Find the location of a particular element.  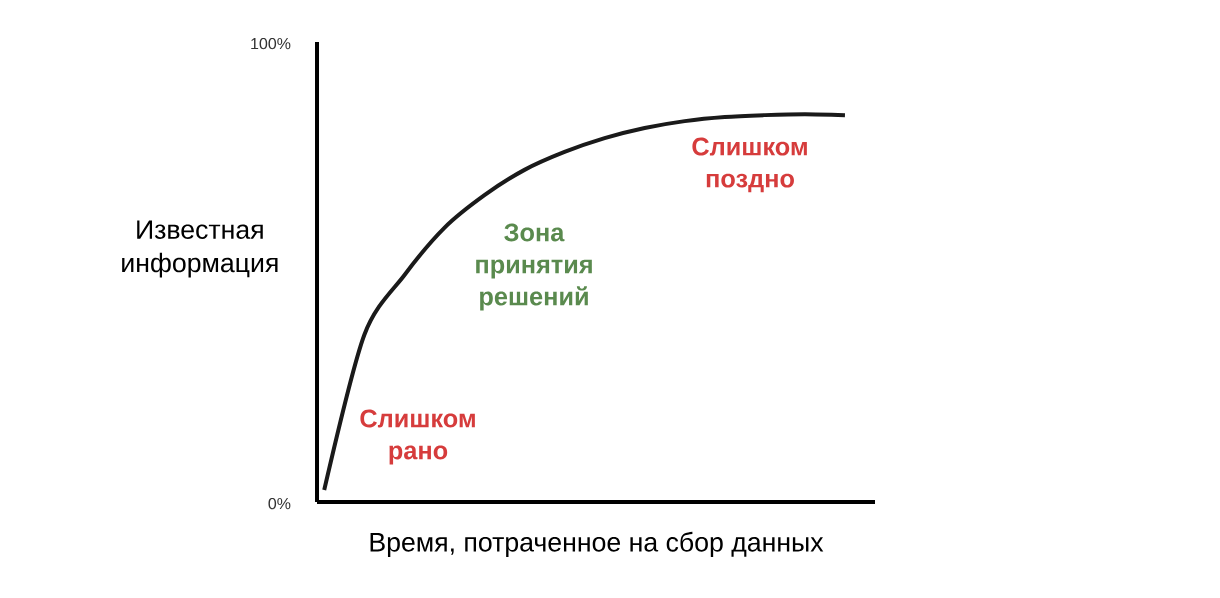

annotation: Зона принятия решений is located at coordinates (534, 267).